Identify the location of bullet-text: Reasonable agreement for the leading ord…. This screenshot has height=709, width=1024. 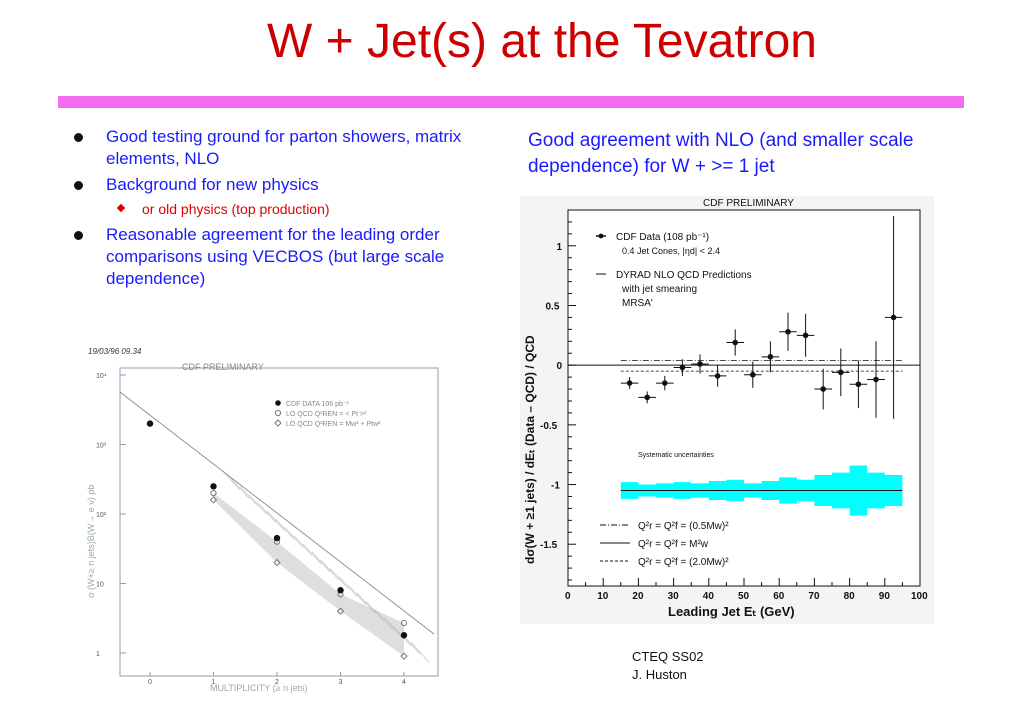
(275, 256).